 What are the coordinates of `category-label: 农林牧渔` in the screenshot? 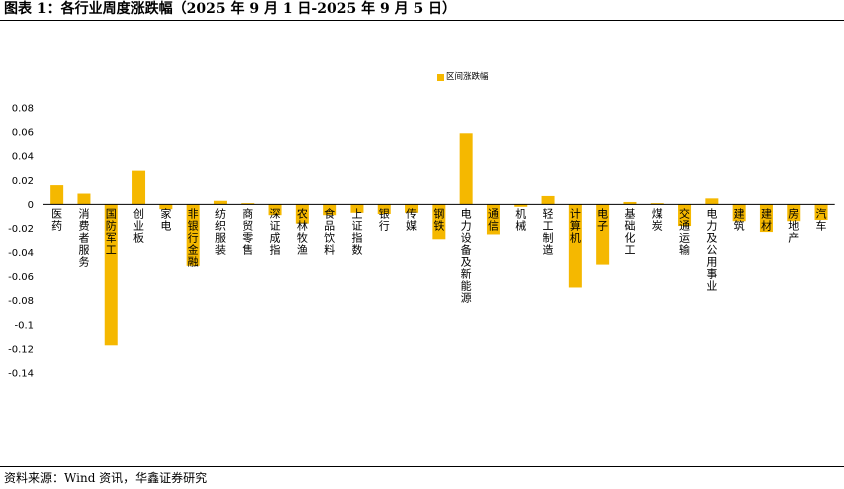 It's located at (302, 231).